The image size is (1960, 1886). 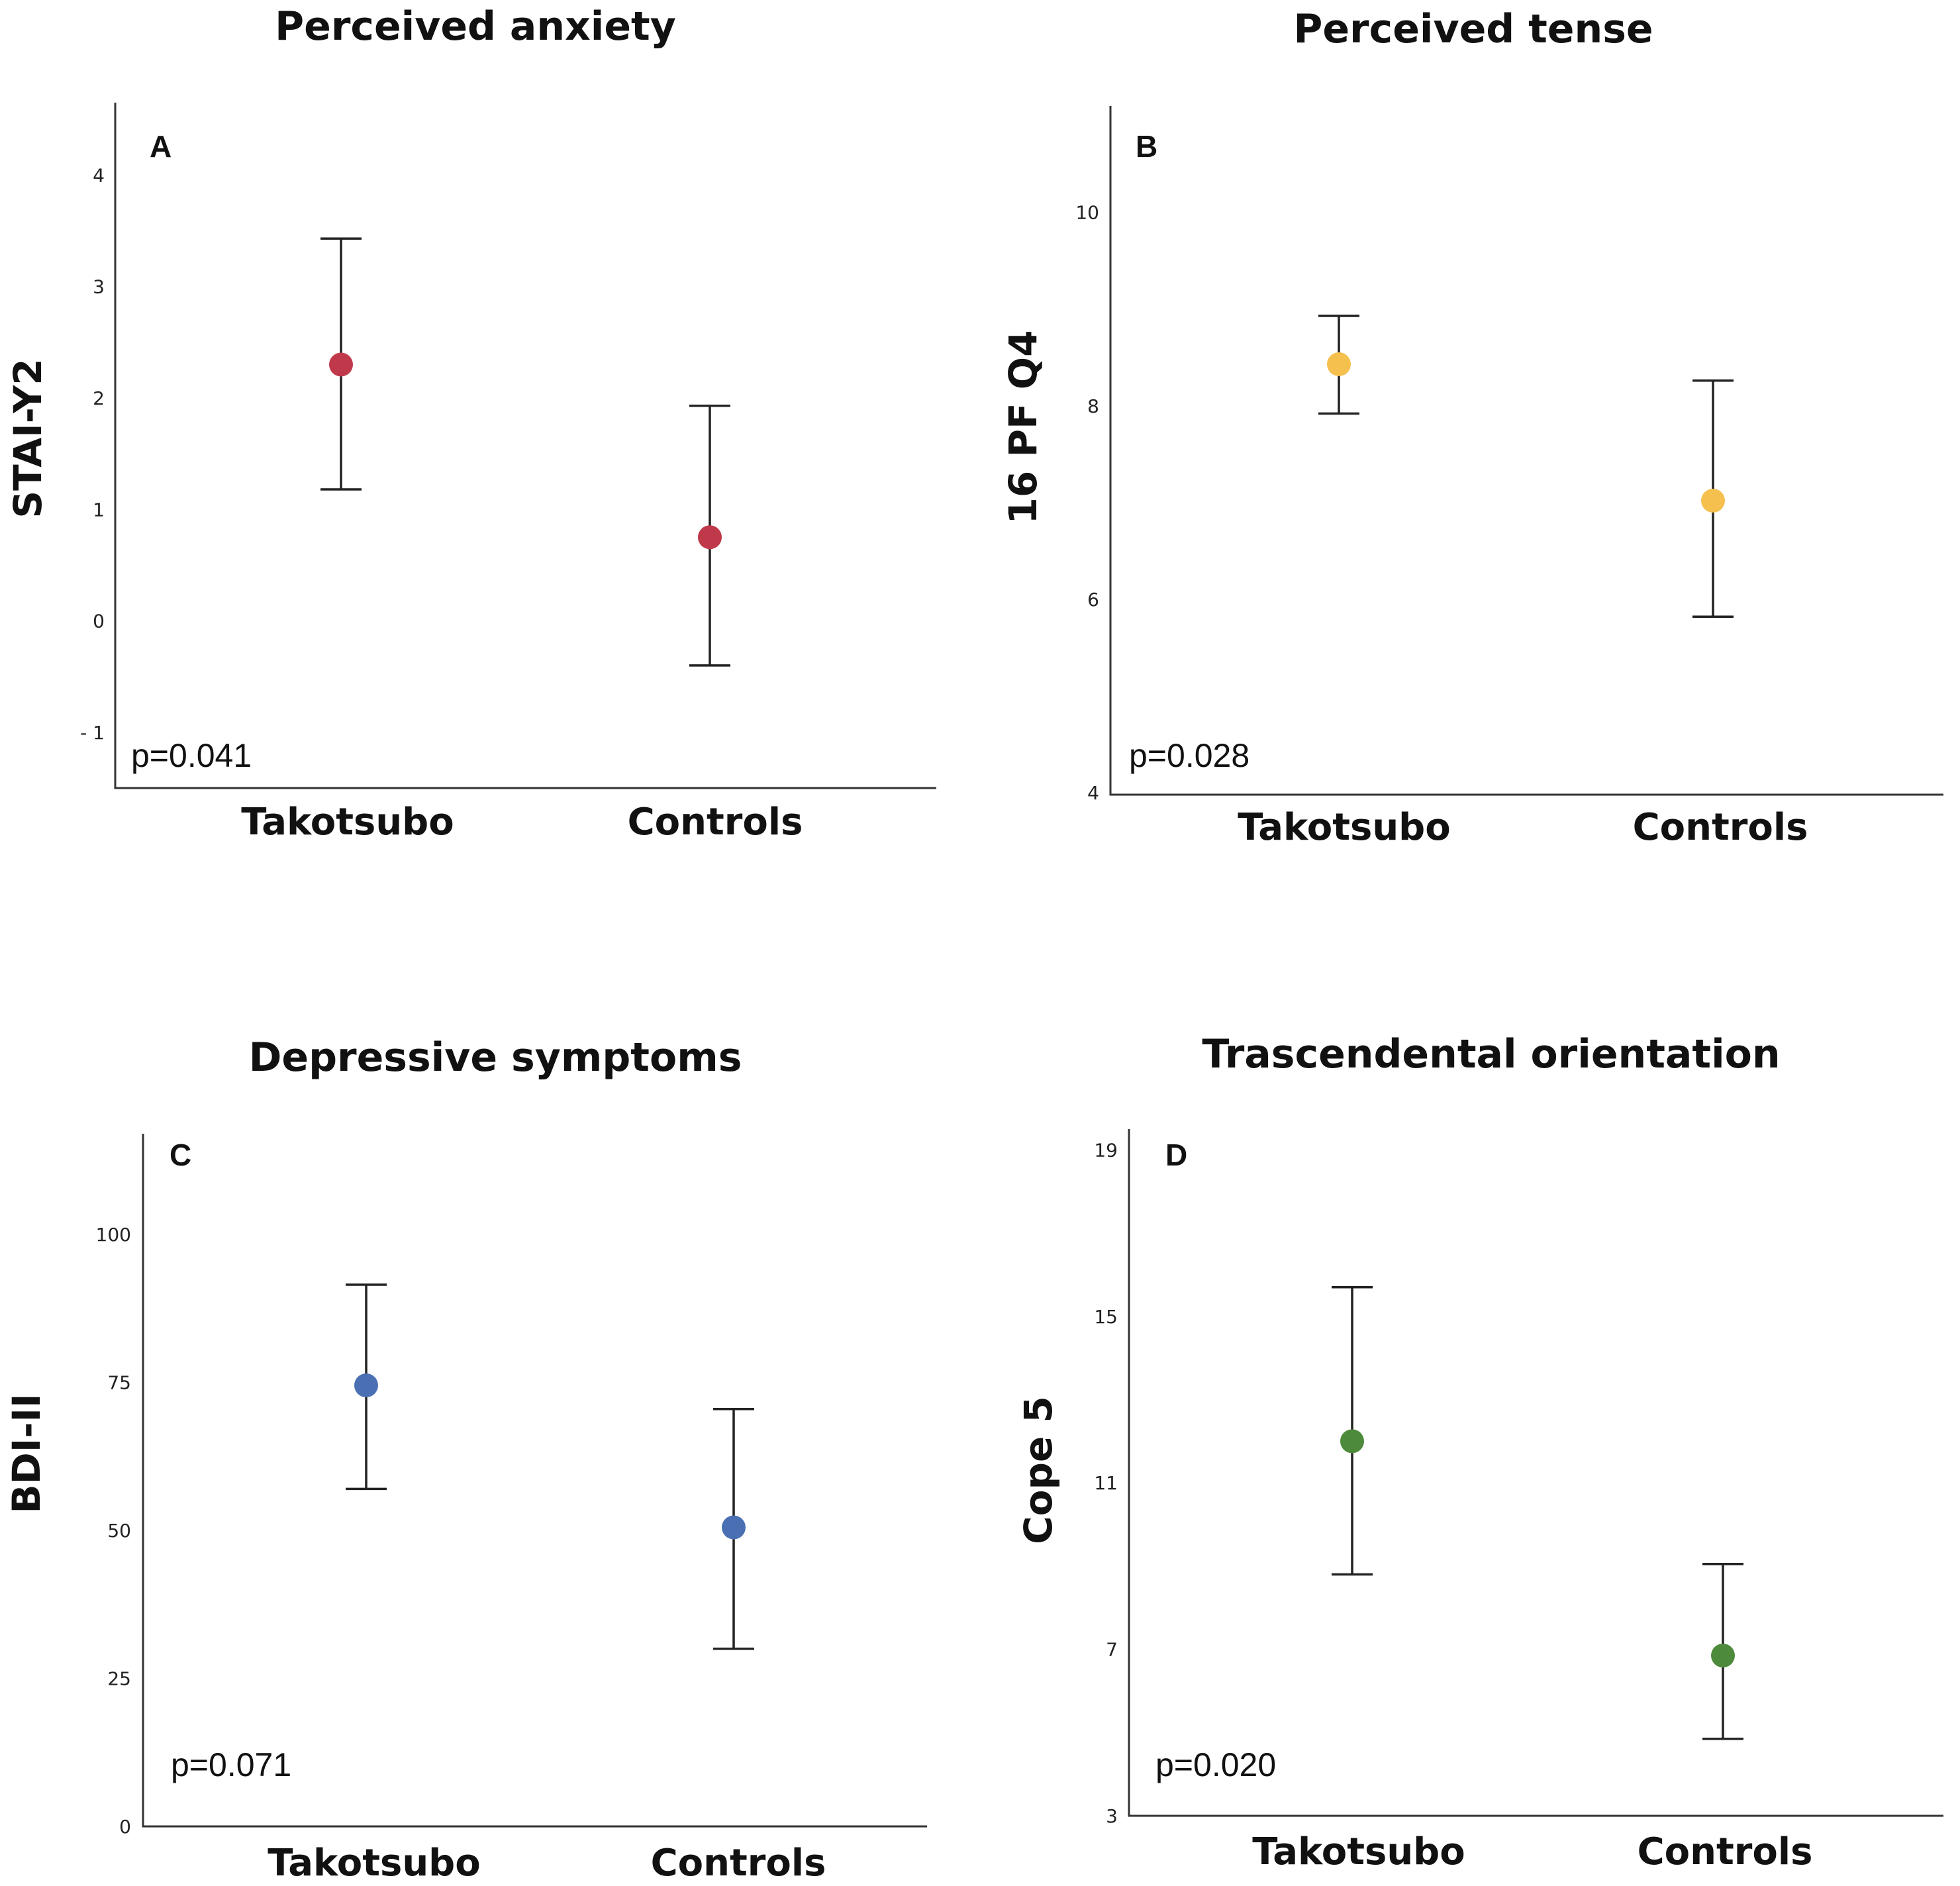 What do you see at coordinates (99, 621) in the screenshot?
I see `panel-a-y-tick: 0` at bounding box center [99, 621].